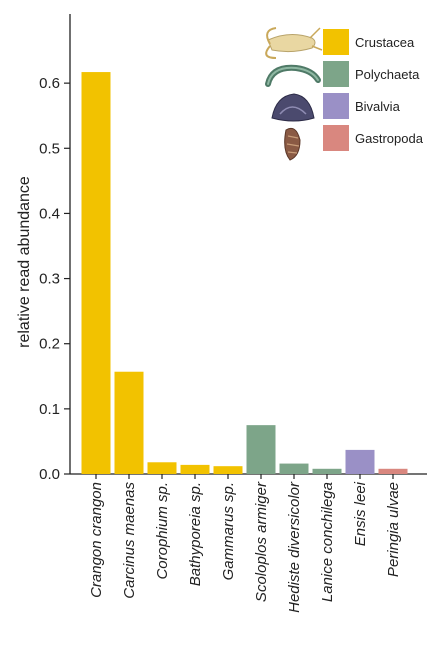 This screenshot has height=648, width=448. Describe the element at coordinates (360, 513) in the screenshot. I see `x-tick-label: Ensis leei` at that location.